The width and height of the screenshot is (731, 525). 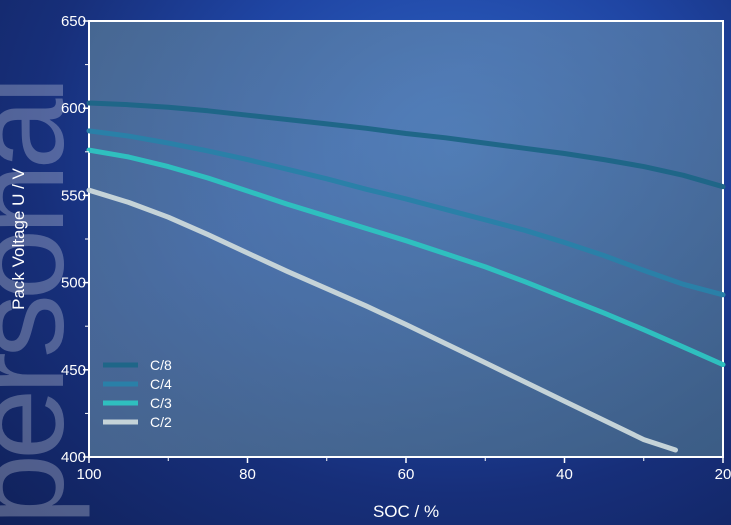 What do you see at coordinates (73, 457) in the screenshot?
I see `y-tick-label: 400` at bounding box center [73, 457].